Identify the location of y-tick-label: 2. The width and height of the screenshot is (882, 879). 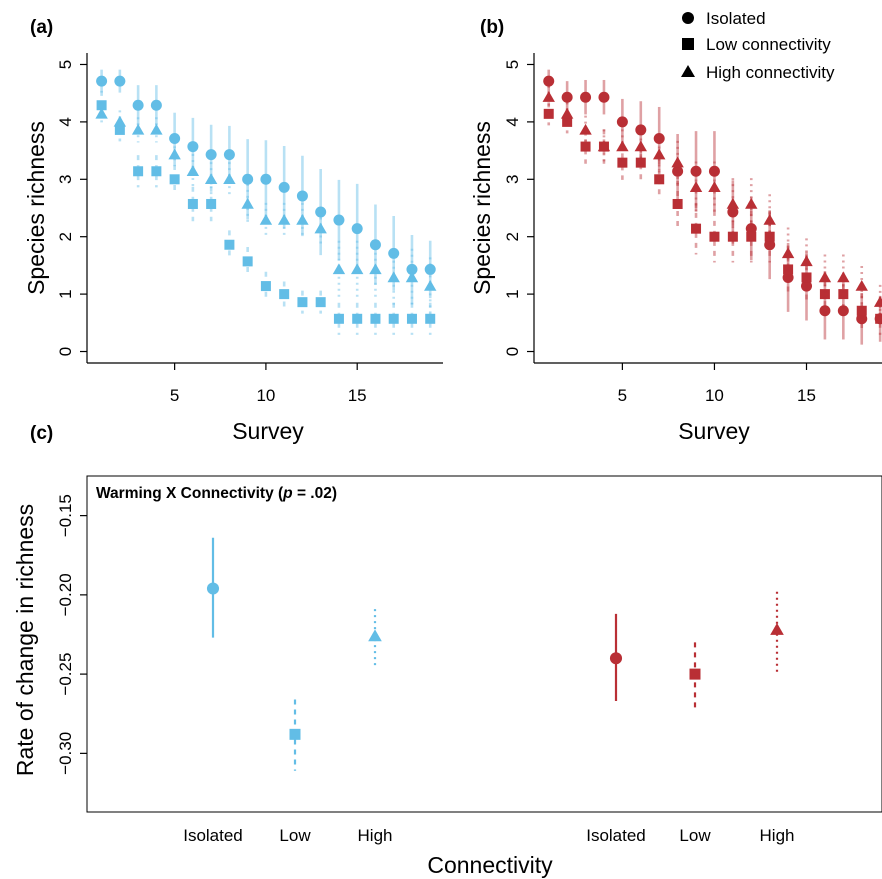
(65, 236).